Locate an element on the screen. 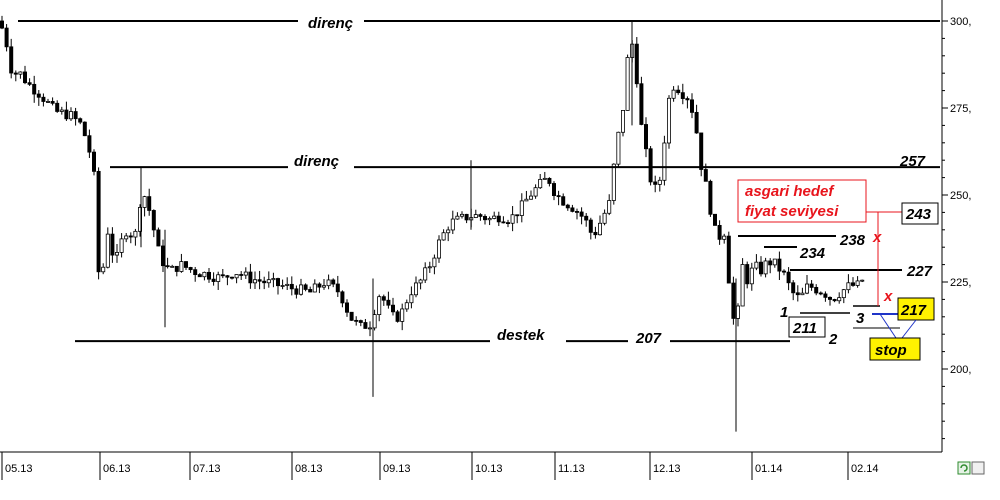  x-axis-band is located at coordinates (500, 473).